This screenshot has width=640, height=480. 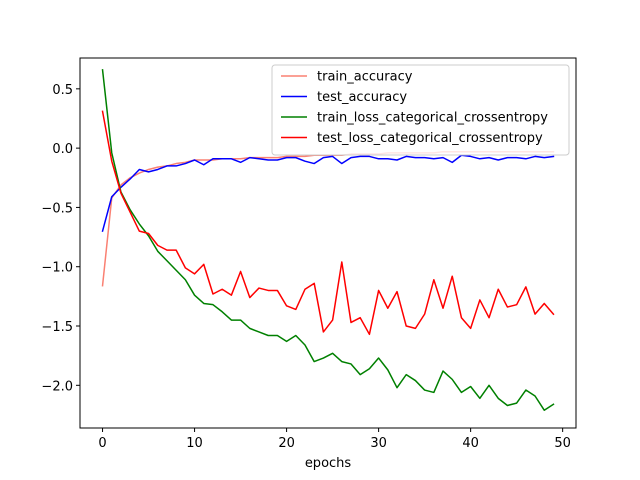 I want to click on x-axis-ticks: 0 10 20 30 40 50, so click(x=334, y=439).